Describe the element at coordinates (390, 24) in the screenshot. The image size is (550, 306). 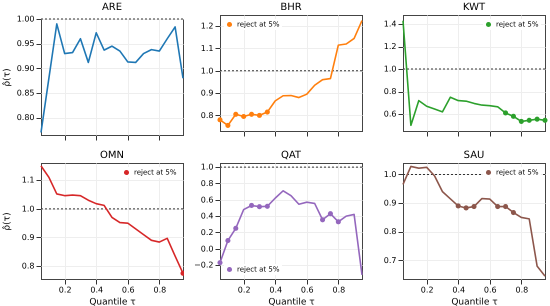
I see `y-tick-label: 1.4` at that location.